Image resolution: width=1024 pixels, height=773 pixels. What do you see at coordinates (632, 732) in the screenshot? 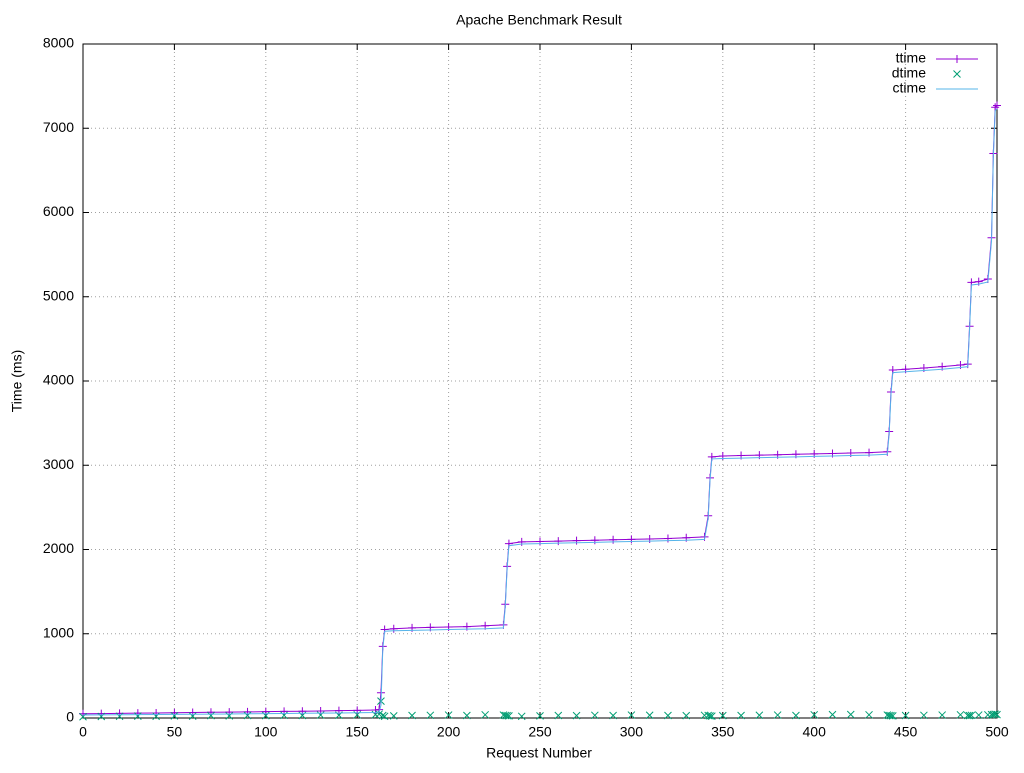
I see `x-tick-label: 300` at bounding box center [632, 732].